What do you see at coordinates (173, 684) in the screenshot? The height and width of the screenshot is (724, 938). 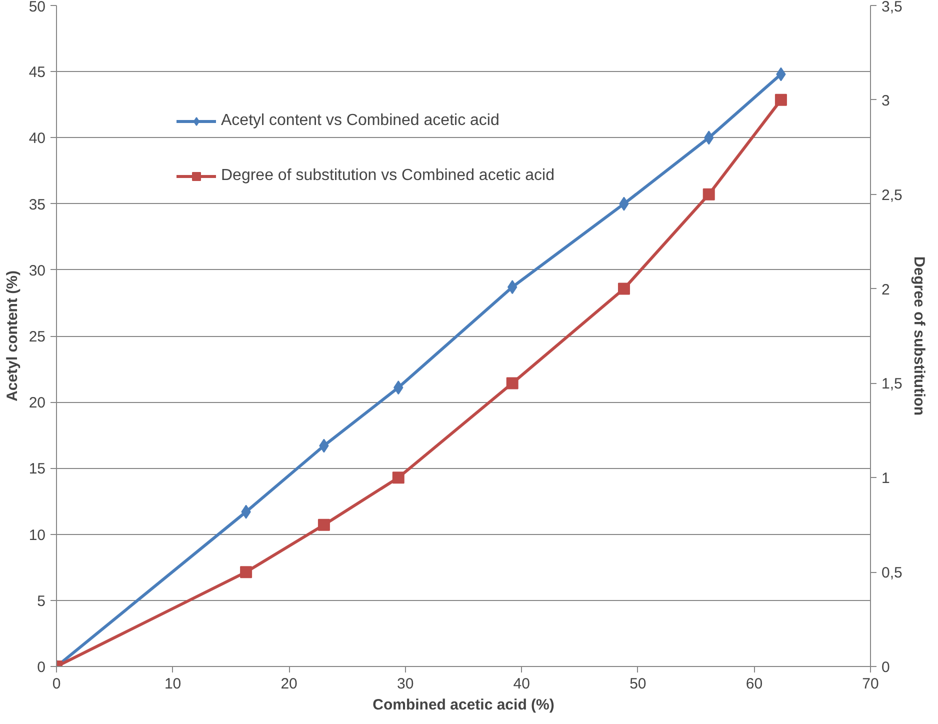 I see `x-tick-label: 10` at bounding box center [173, 684].